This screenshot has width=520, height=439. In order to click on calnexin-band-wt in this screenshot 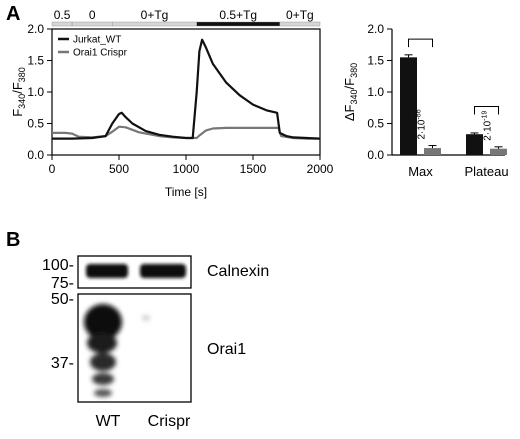, I will do `click(107, 271)`.